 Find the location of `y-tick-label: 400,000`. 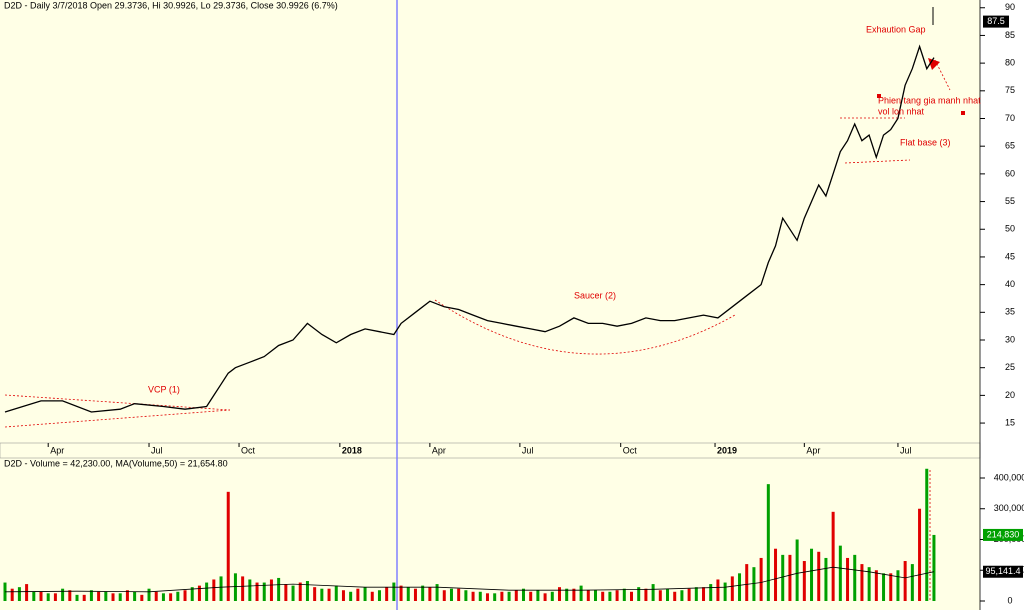

y-tick-label: 400,000 is located at coordinates (1009, 477).